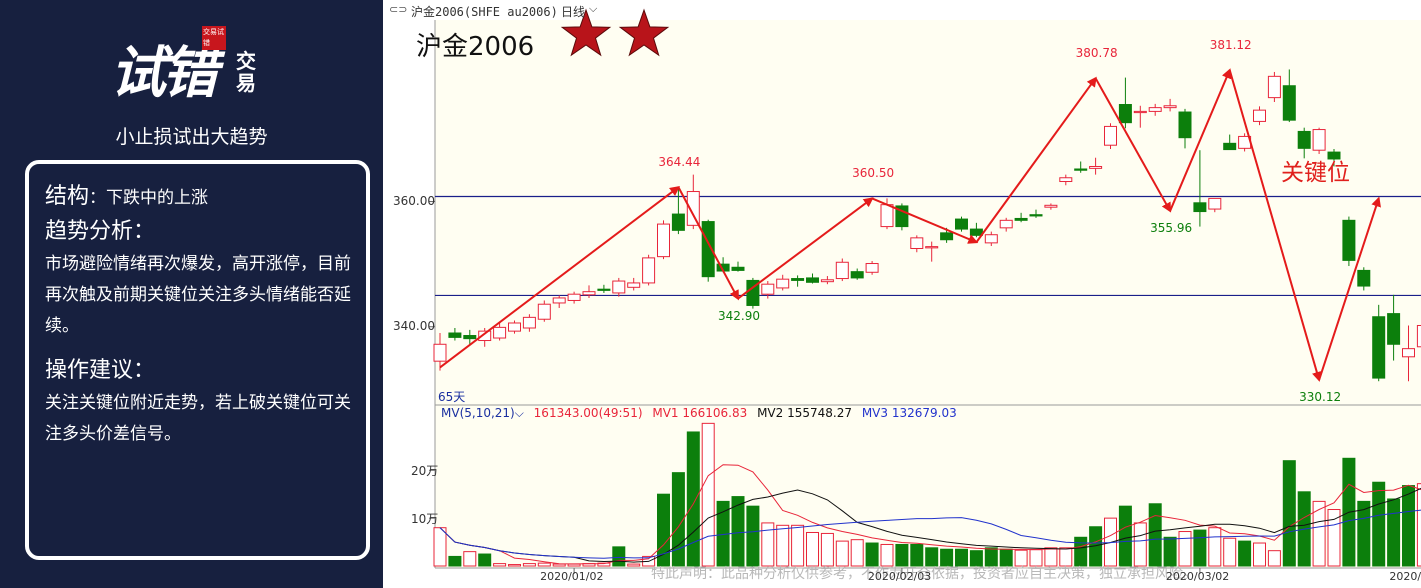 Image resolution: width=1421 pixels, height=588 pixels. What do you see at coordinates (478, 413) in the screenshot?
I see `indicator-name: MV(5,10,21)` at bounding box center [478, 413].